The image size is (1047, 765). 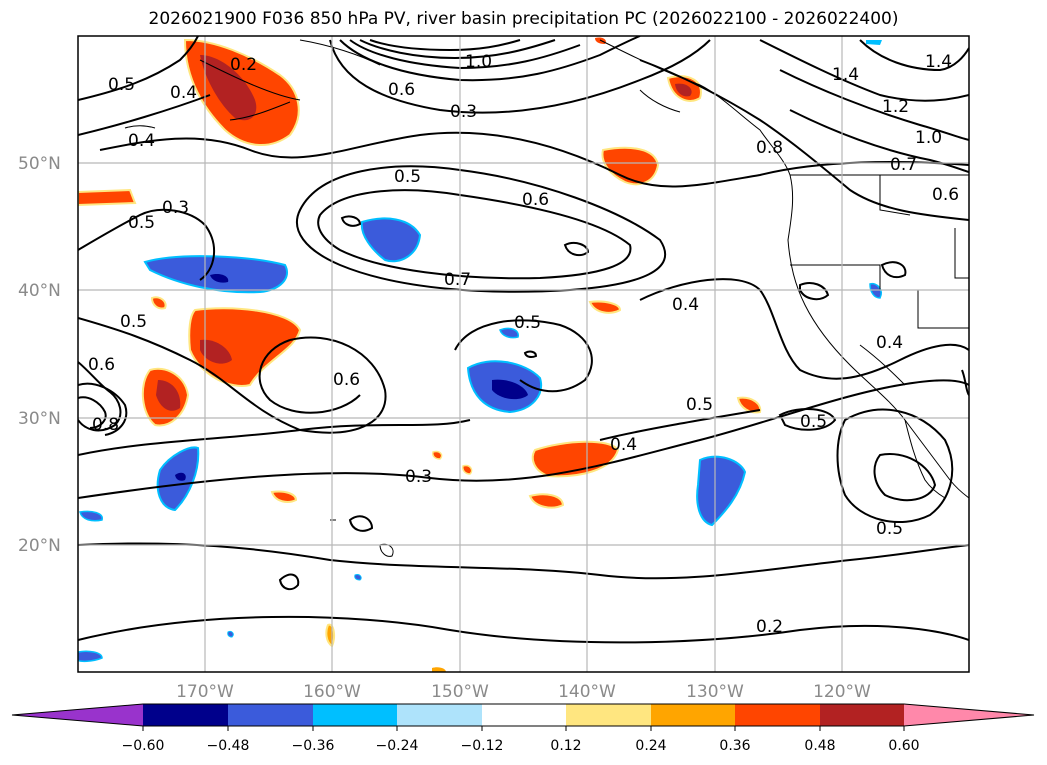 What do you see at coordinates (39, 164) in the screenshot?
I see `lat-label: 50°N` at bounding box center [39, 164].